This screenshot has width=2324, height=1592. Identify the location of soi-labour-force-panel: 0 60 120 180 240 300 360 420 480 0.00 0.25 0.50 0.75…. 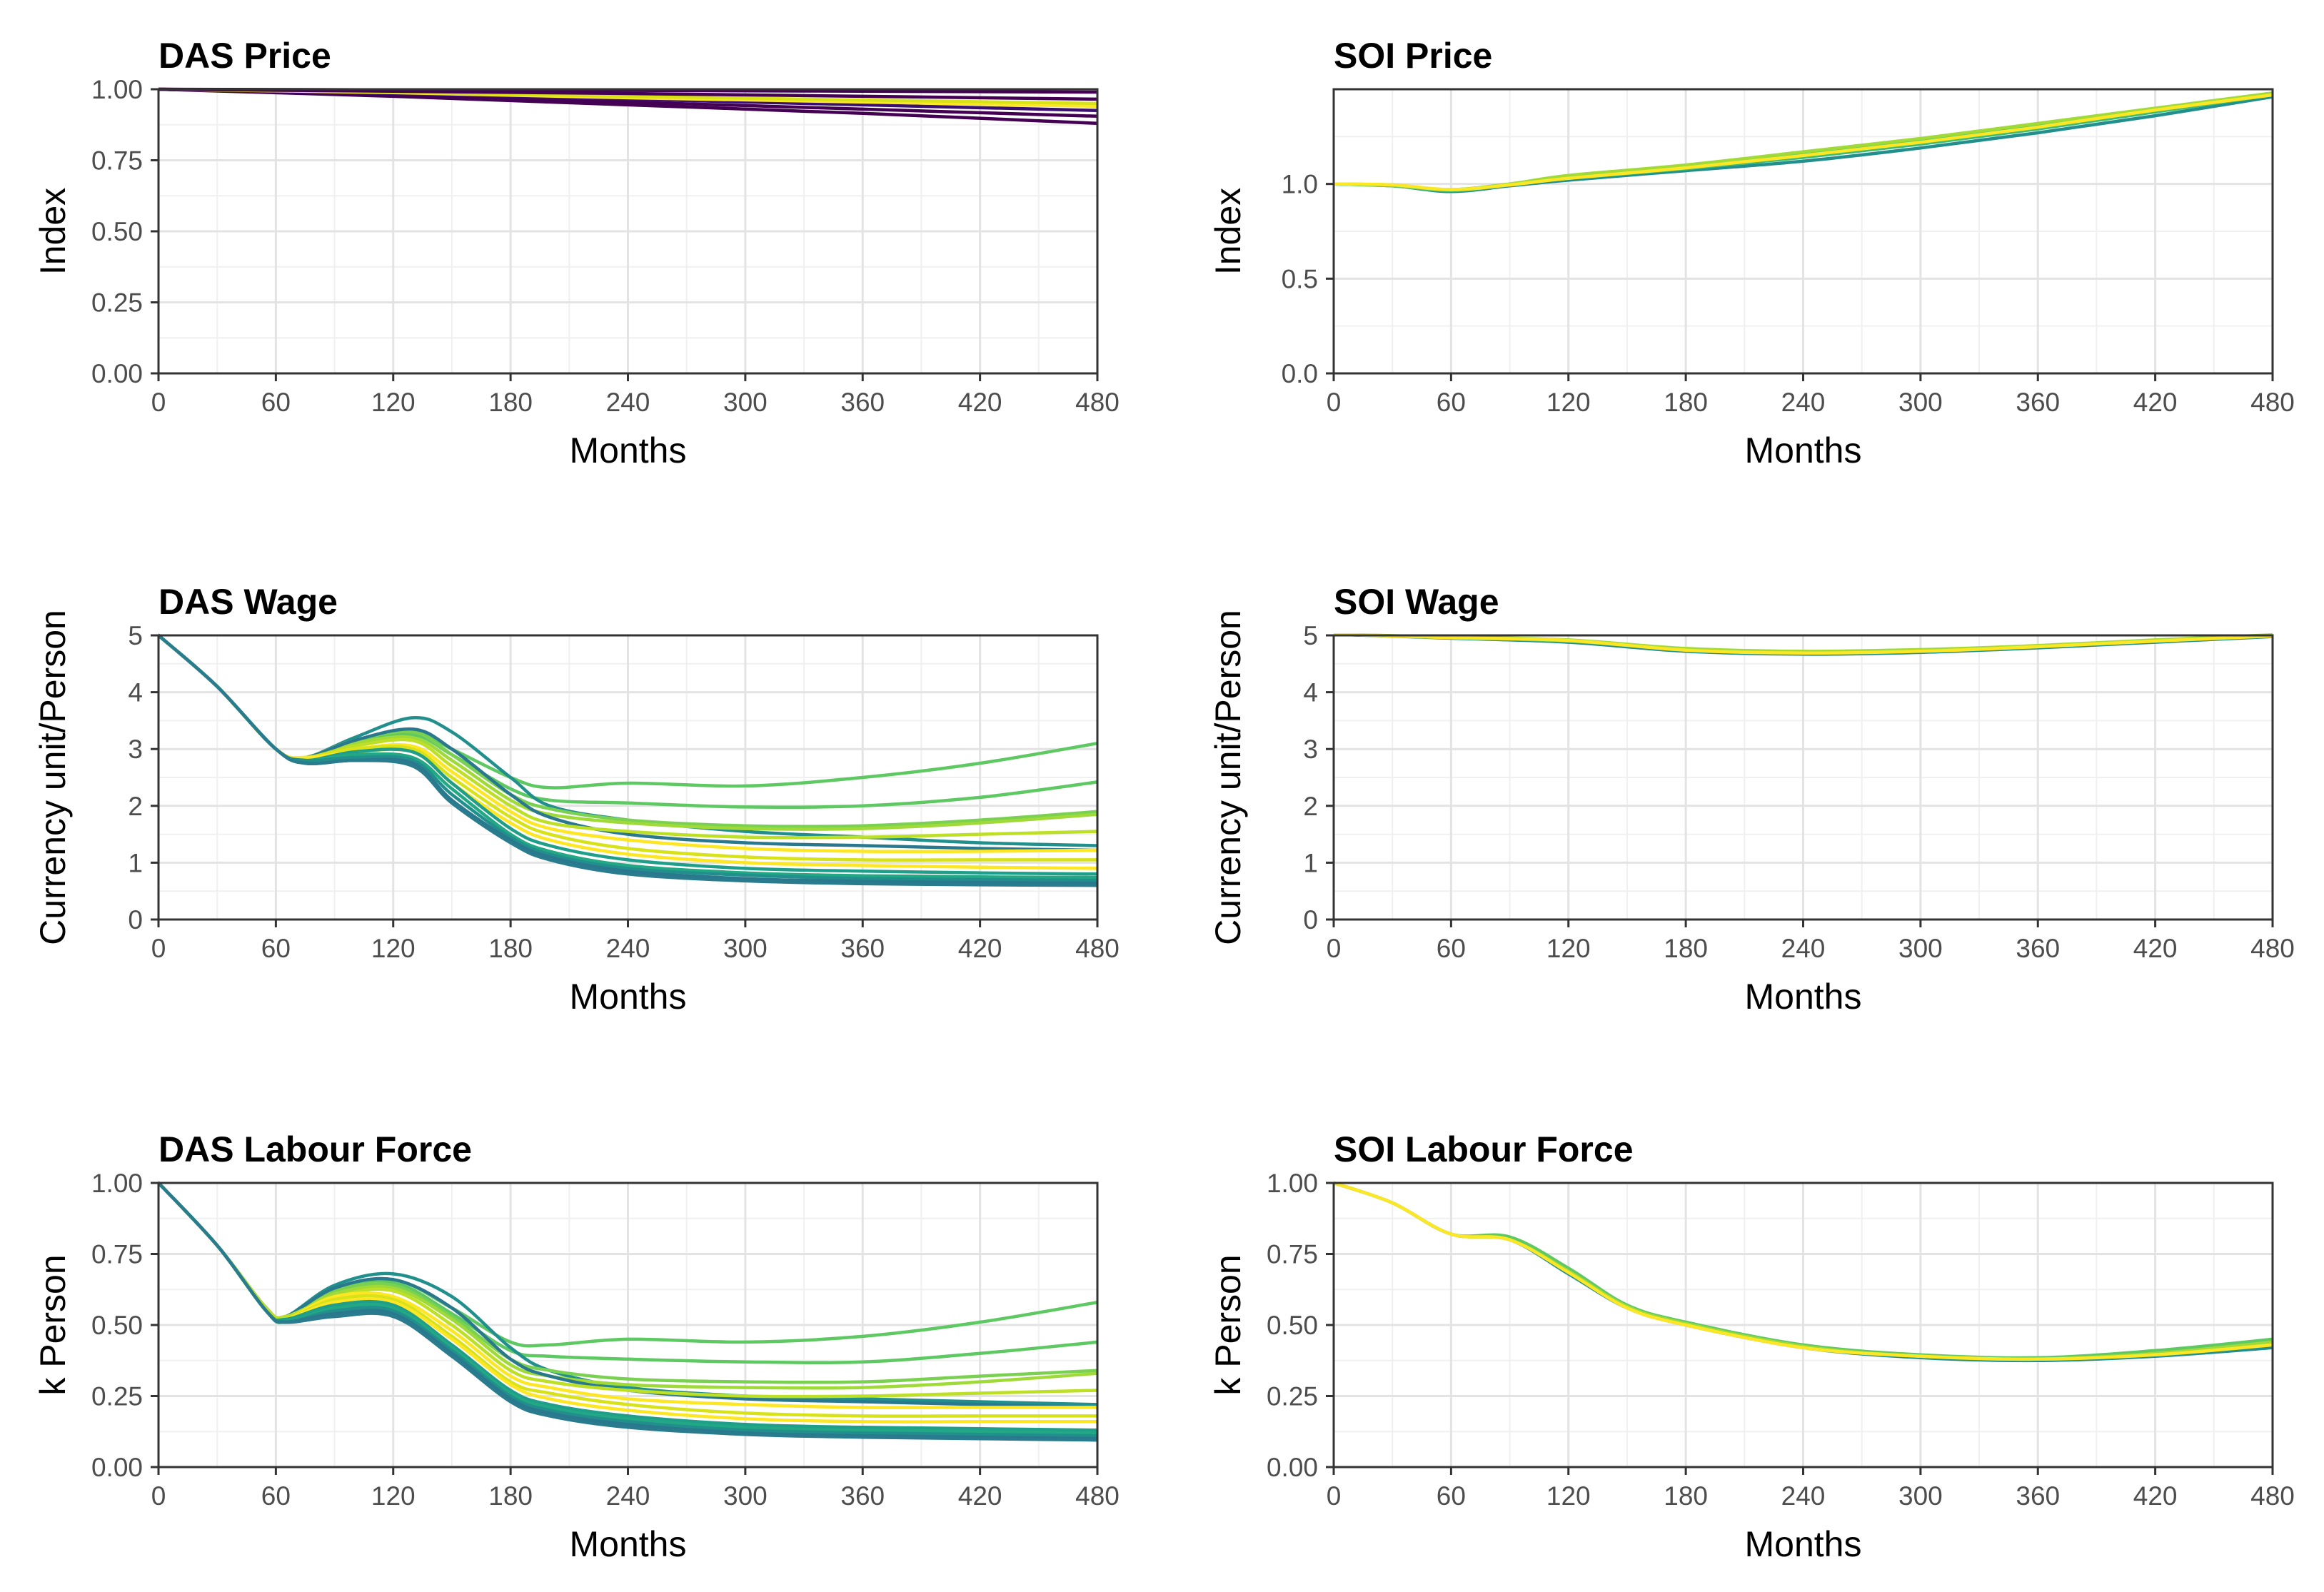
(1752, 1347).